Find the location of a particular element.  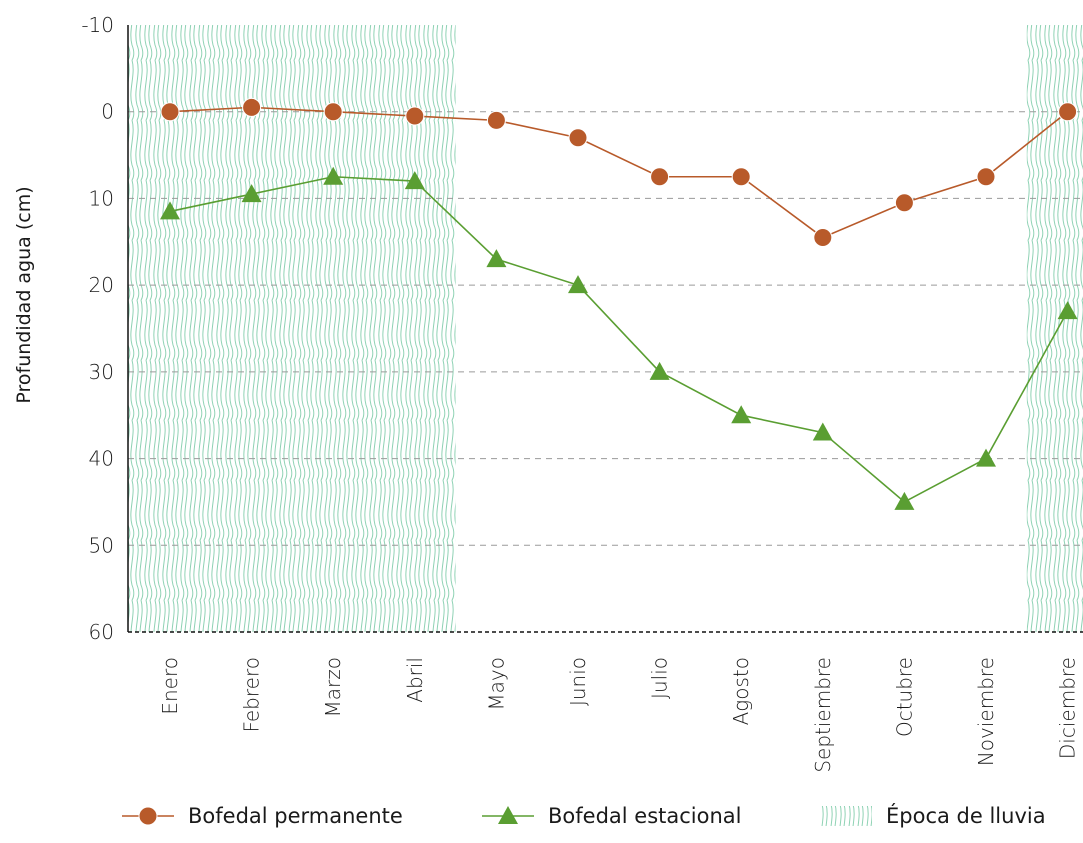

legend-item-permanente: Bofedal permanente is located at coordinates (262, 816).